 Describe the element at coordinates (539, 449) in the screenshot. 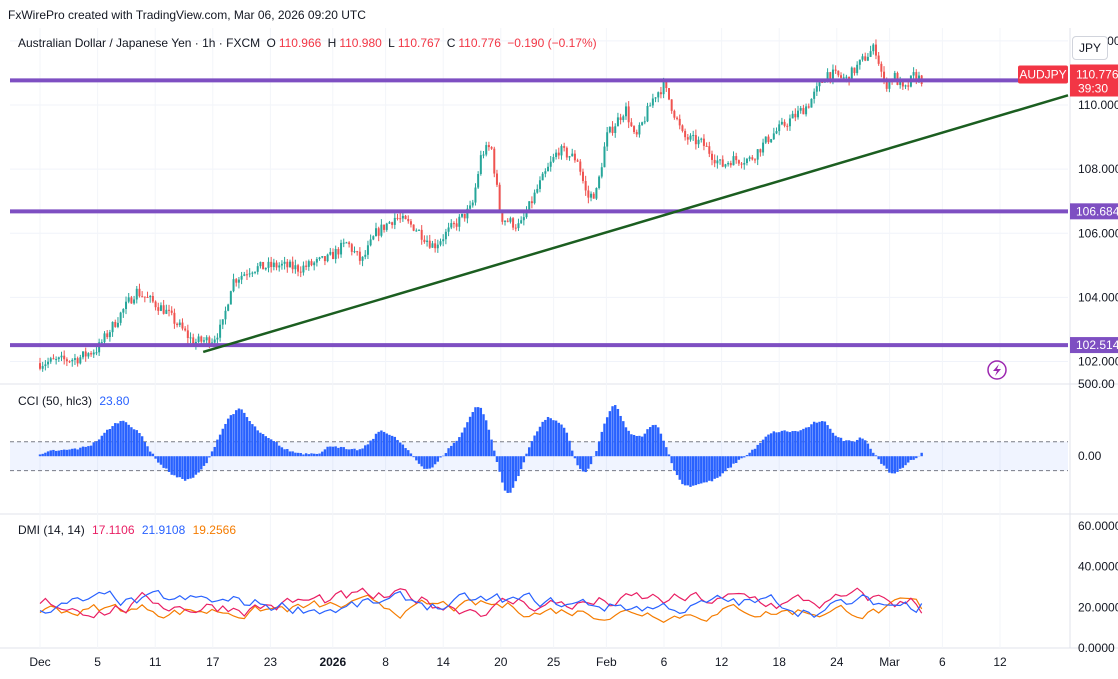

I see `cci-pane` at that location.